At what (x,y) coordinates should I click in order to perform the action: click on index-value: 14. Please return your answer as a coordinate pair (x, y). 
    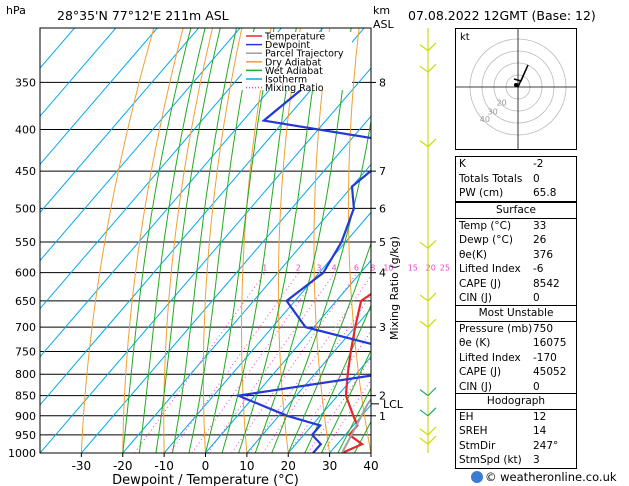
    Looking at the image, I should click on (540, 431).